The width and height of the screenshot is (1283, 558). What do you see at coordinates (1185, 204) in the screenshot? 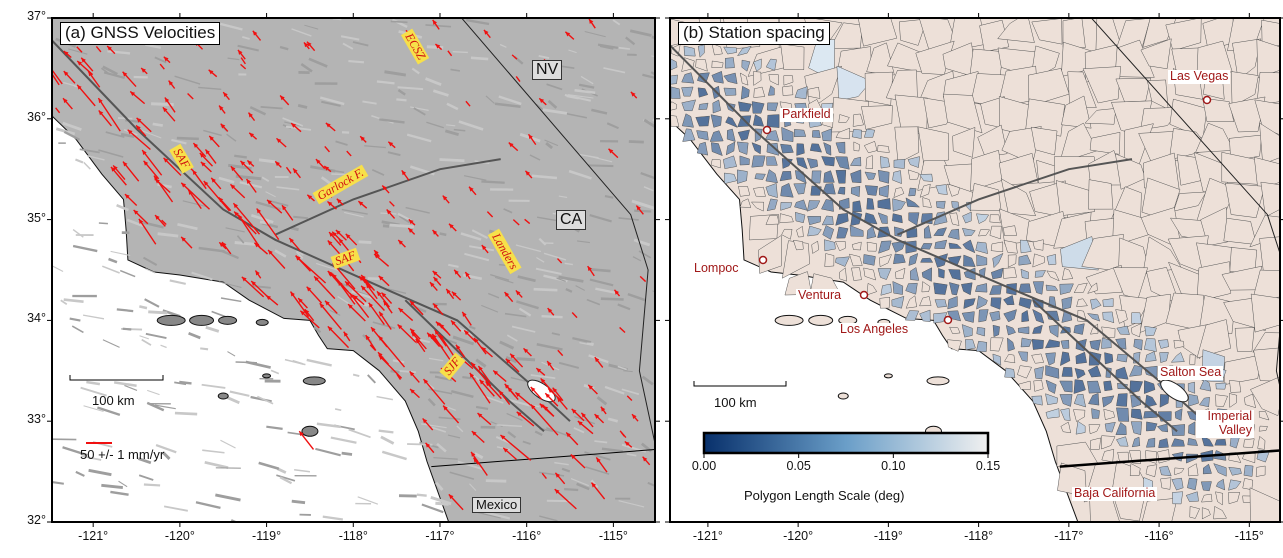
I see `state-border` at bounding box center [1185, 204].